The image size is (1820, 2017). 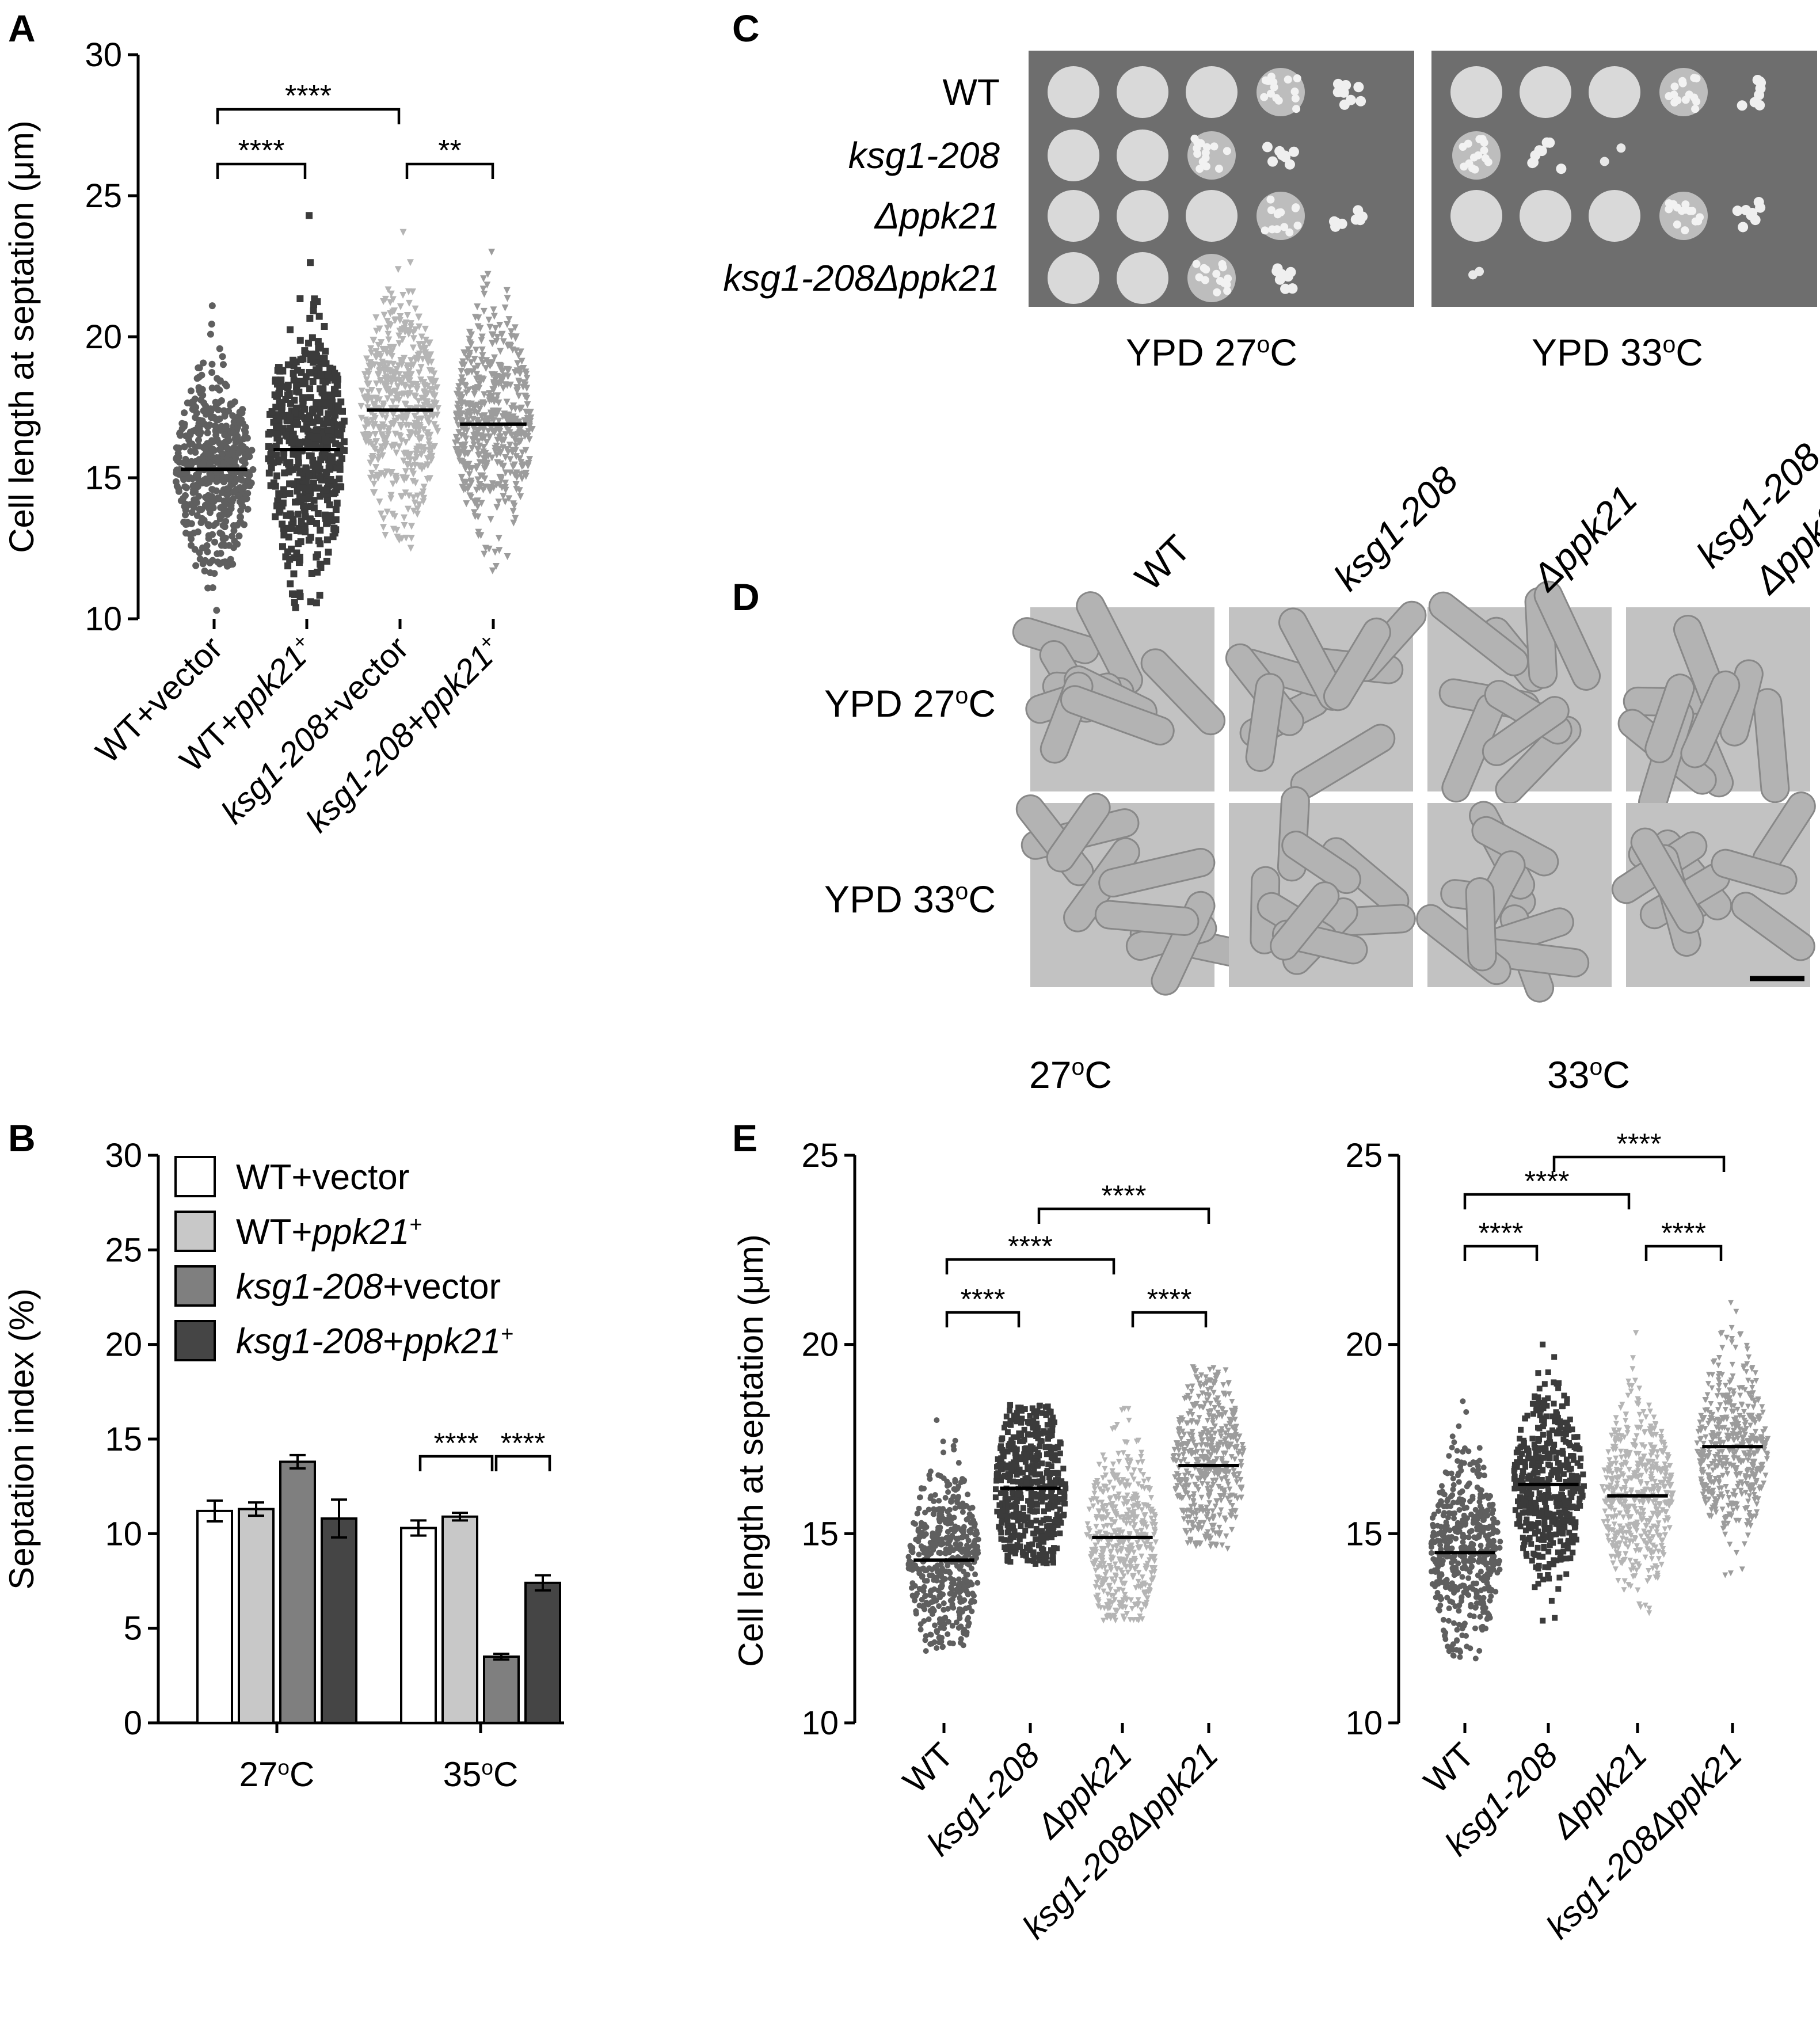 I want to click on panel-b-sig-1-label: ****, so click(x=456, y=1443).